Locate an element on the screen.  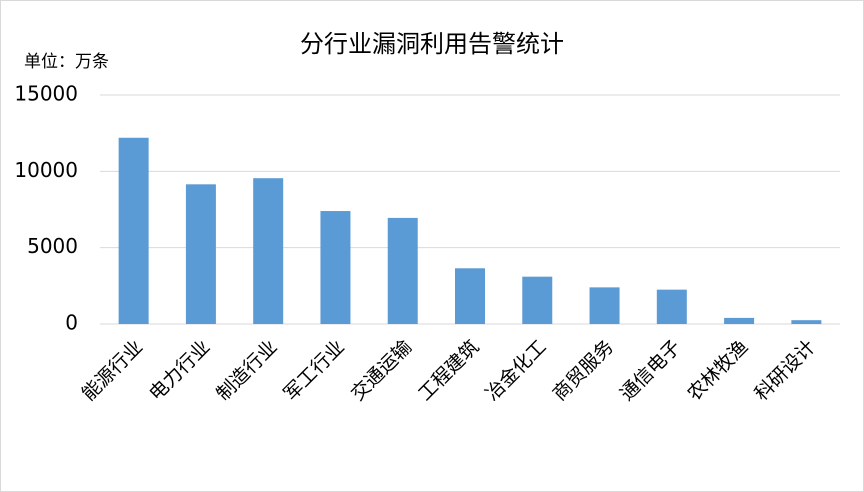
y-tick-label: 10000 is located at coordinates (46, 170).